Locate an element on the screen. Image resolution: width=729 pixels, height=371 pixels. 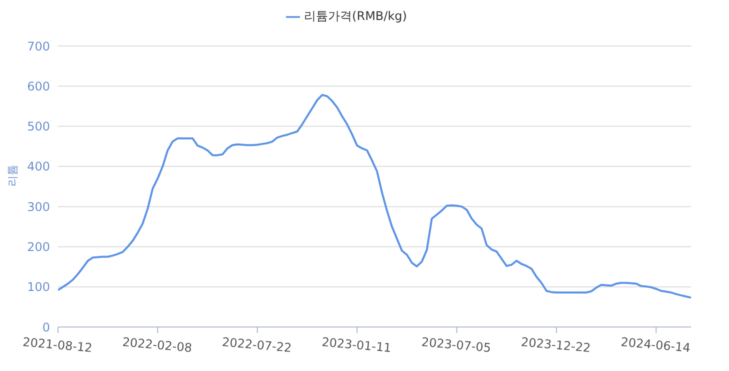
x-tick-label: 2023-12-22 is located at coordinates (556, 344).